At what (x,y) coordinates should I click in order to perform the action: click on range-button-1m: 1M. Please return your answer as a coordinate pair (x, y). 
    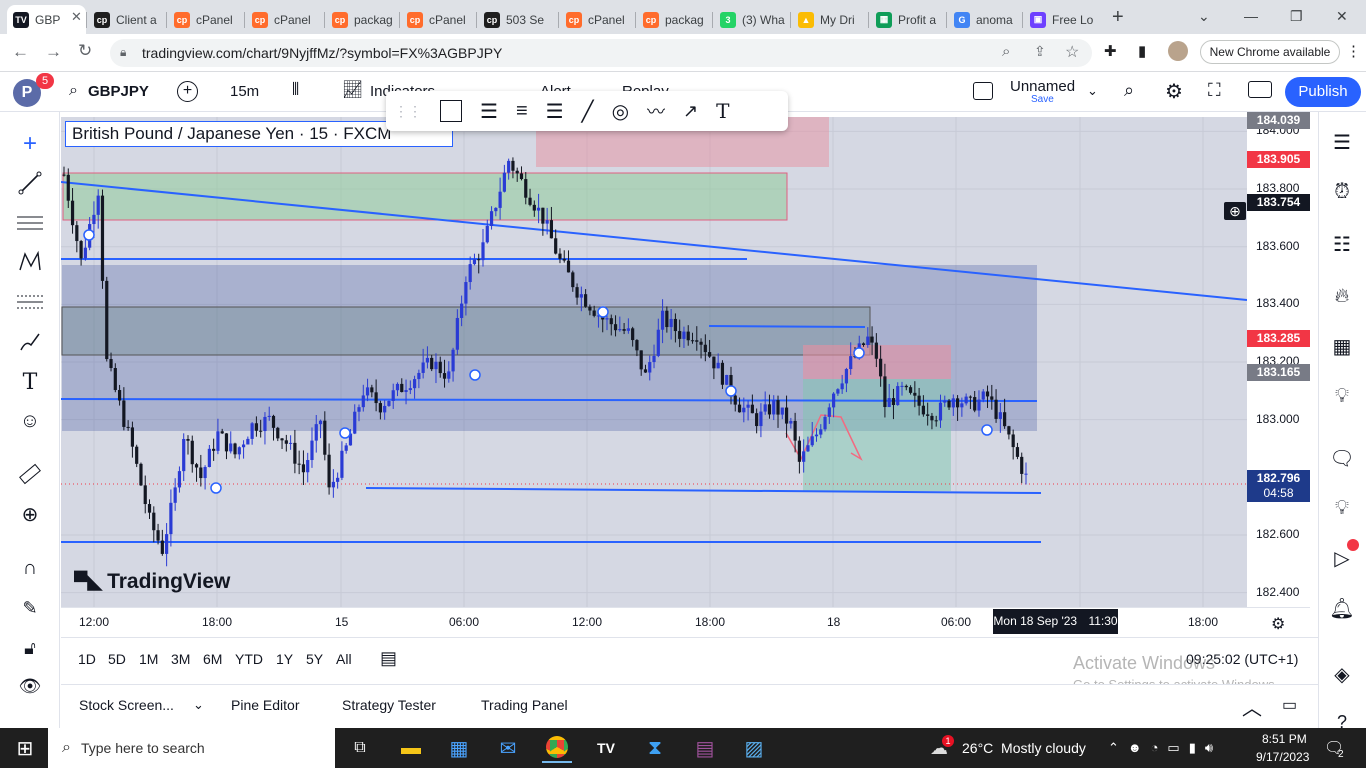
    Looking at the image, I should click on (149, 659).